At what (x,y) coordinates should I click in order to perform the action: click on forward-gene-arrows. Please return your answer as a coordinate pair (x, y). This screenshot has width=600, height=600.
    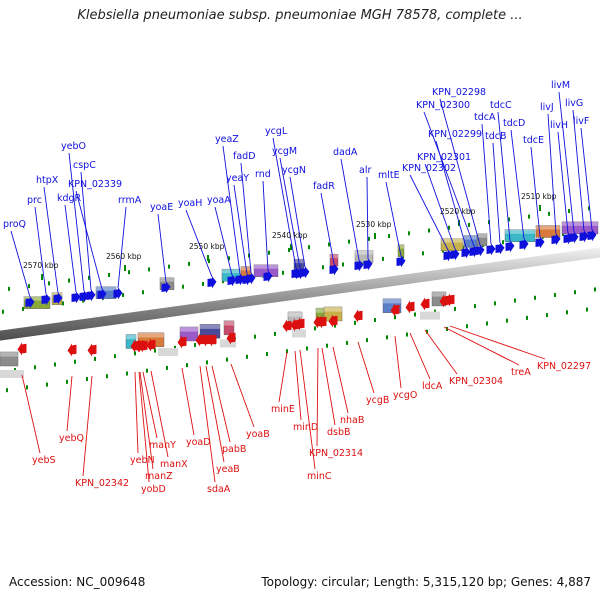
    Looking at the image, I should click on (311, 269).